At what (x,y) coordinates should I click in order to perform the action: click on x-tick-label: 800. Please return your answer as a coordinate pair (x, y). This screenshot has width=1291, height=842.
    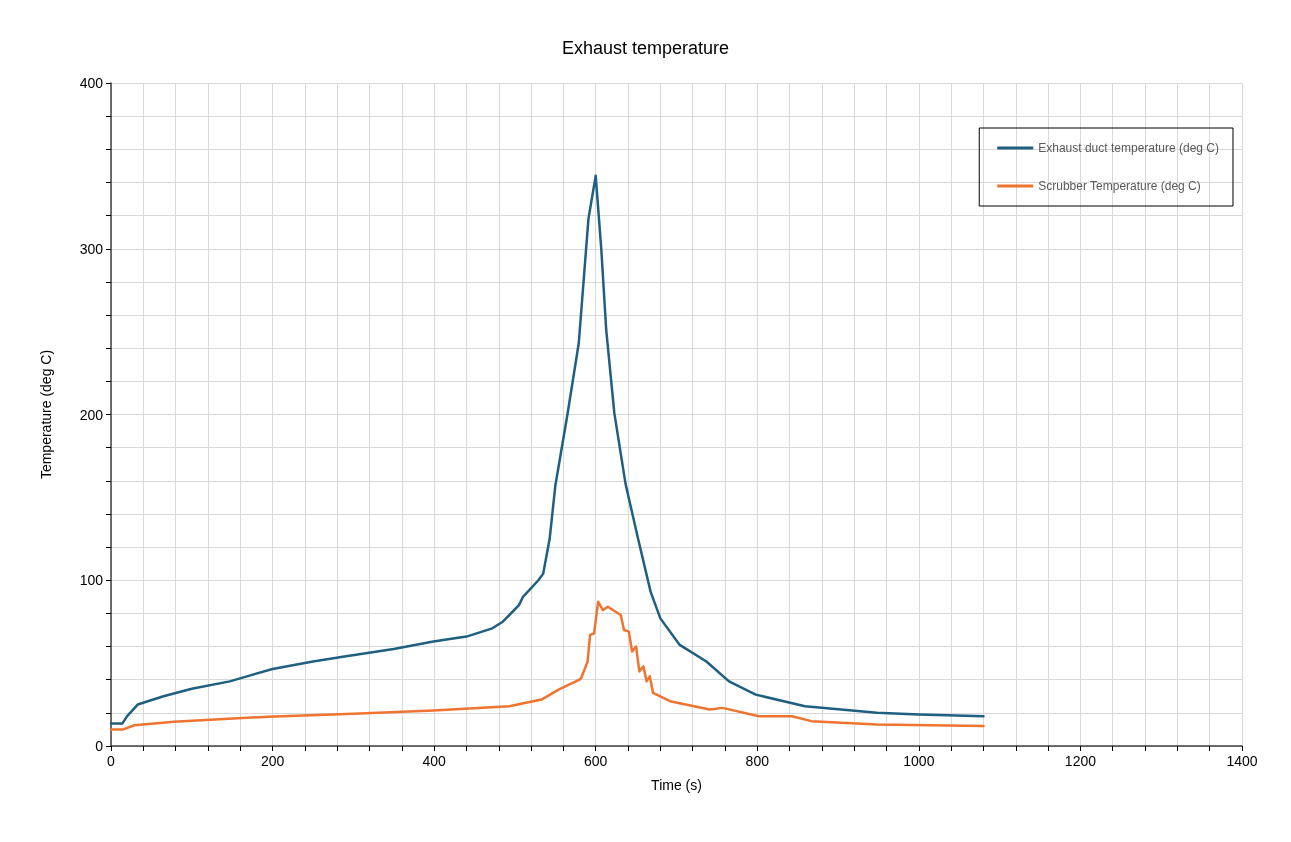
    Looking at the image, I should click on (757, 761).